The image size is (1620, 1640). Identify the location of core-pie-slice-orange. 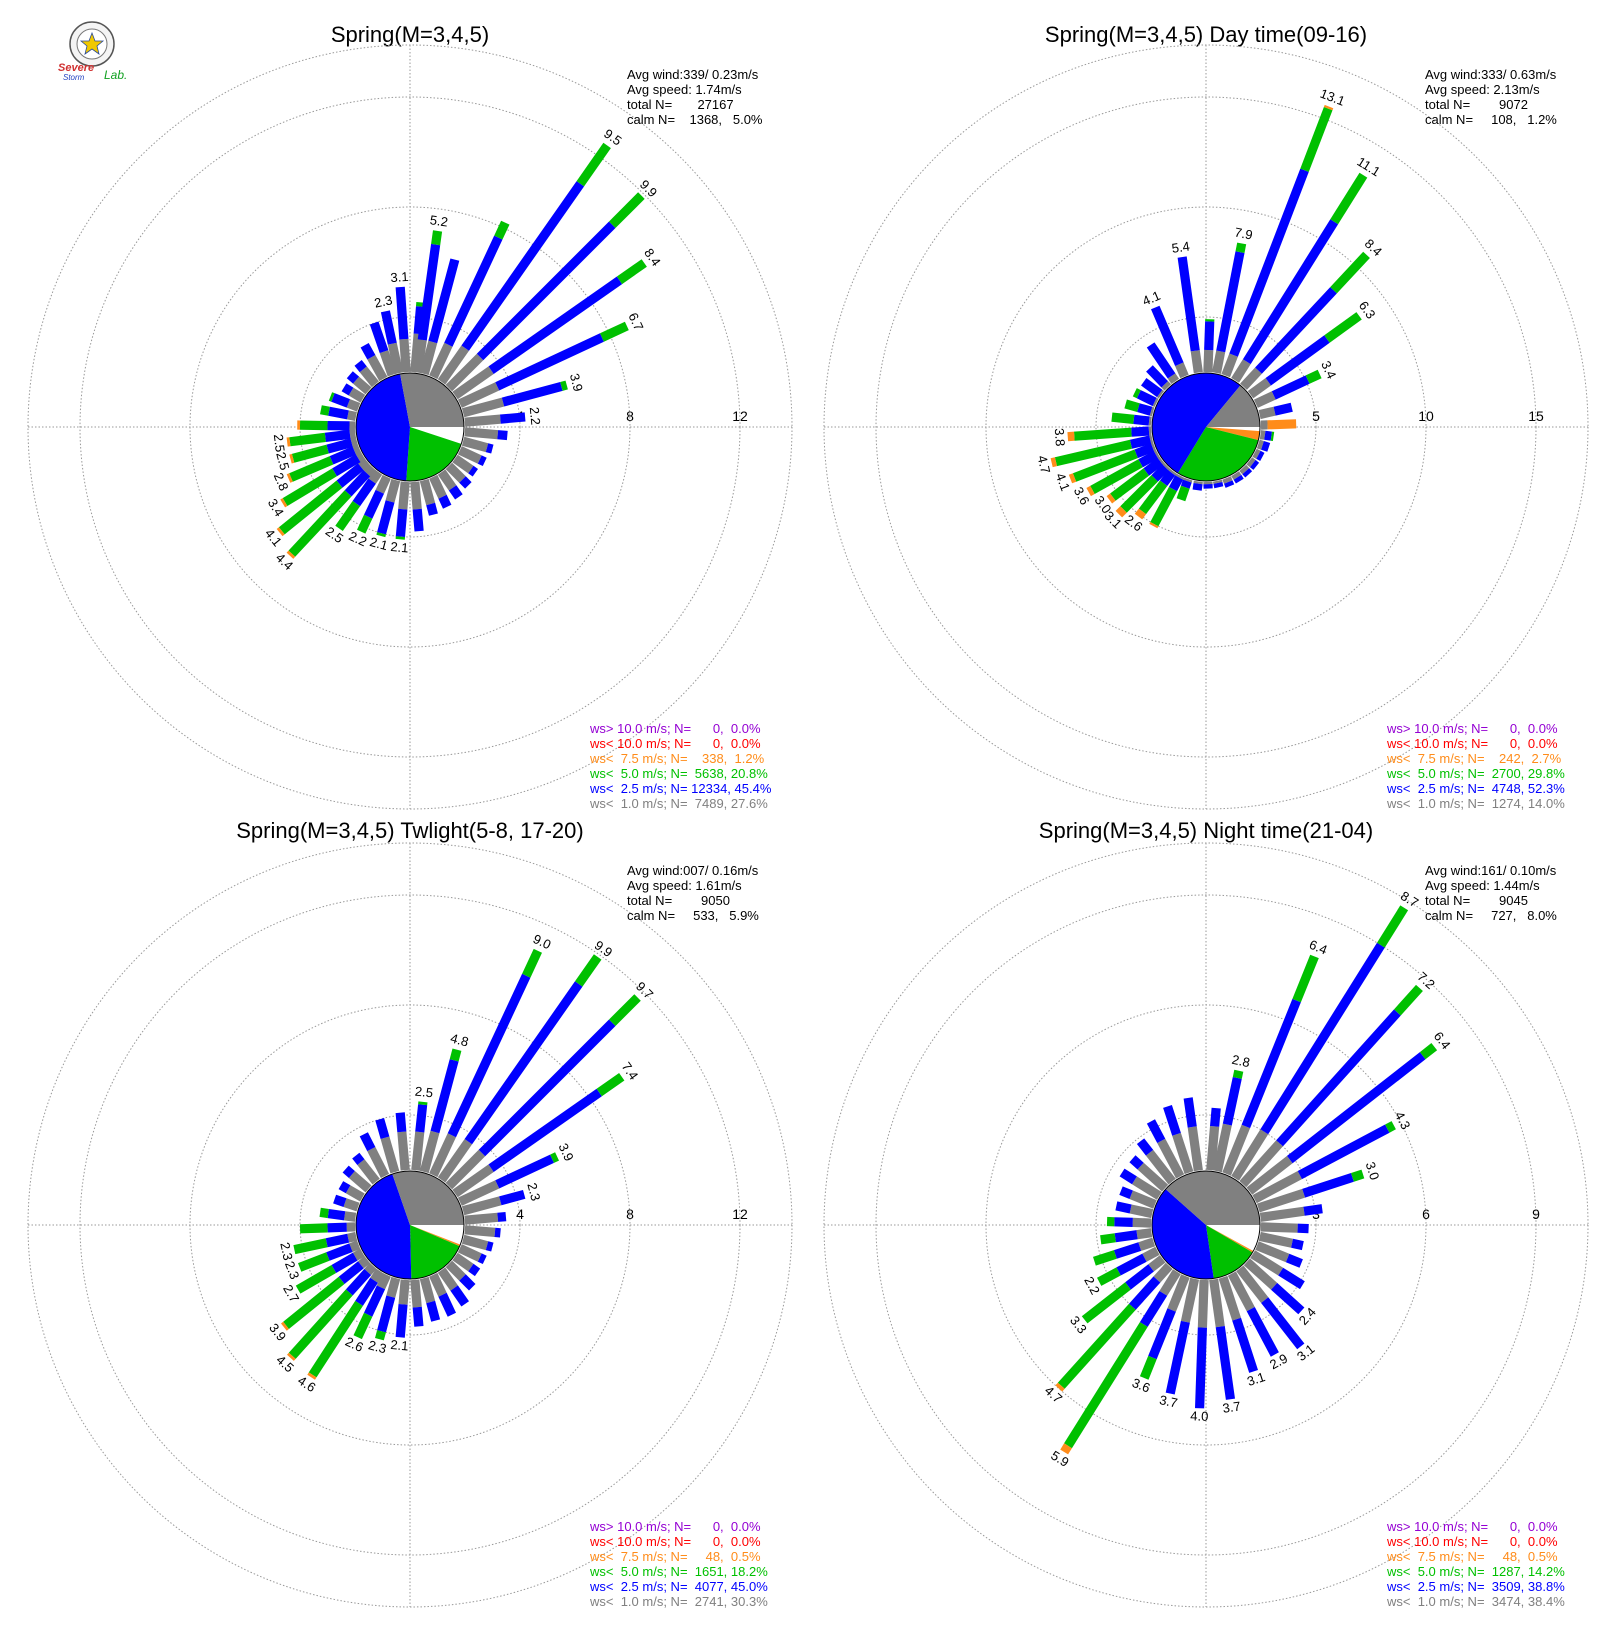
(435, 1236).